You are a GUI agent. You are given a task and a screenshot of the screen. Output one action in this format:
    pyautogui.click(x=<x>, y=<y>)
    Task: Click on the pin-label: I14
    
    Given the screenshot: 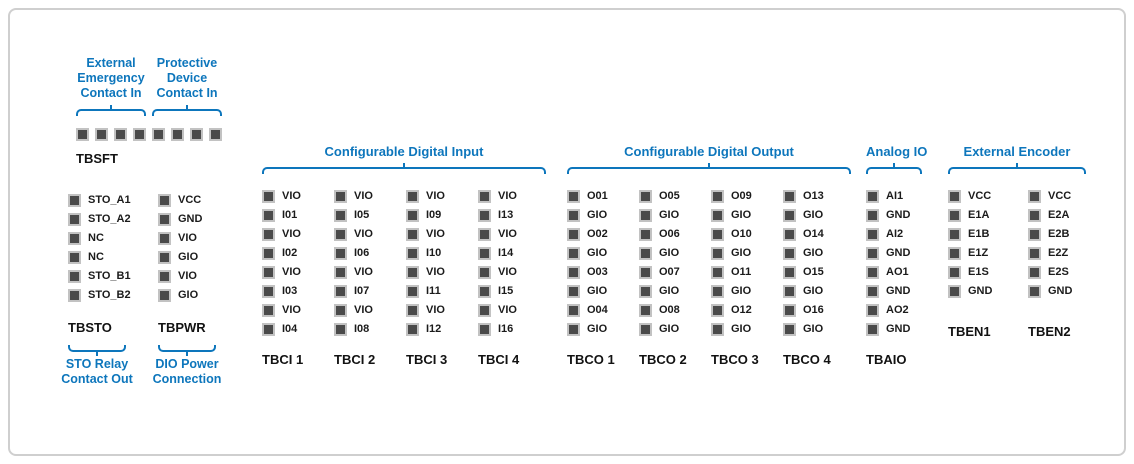 What is the action you would take?
    pyautogui.click(x=506, y=253)
    